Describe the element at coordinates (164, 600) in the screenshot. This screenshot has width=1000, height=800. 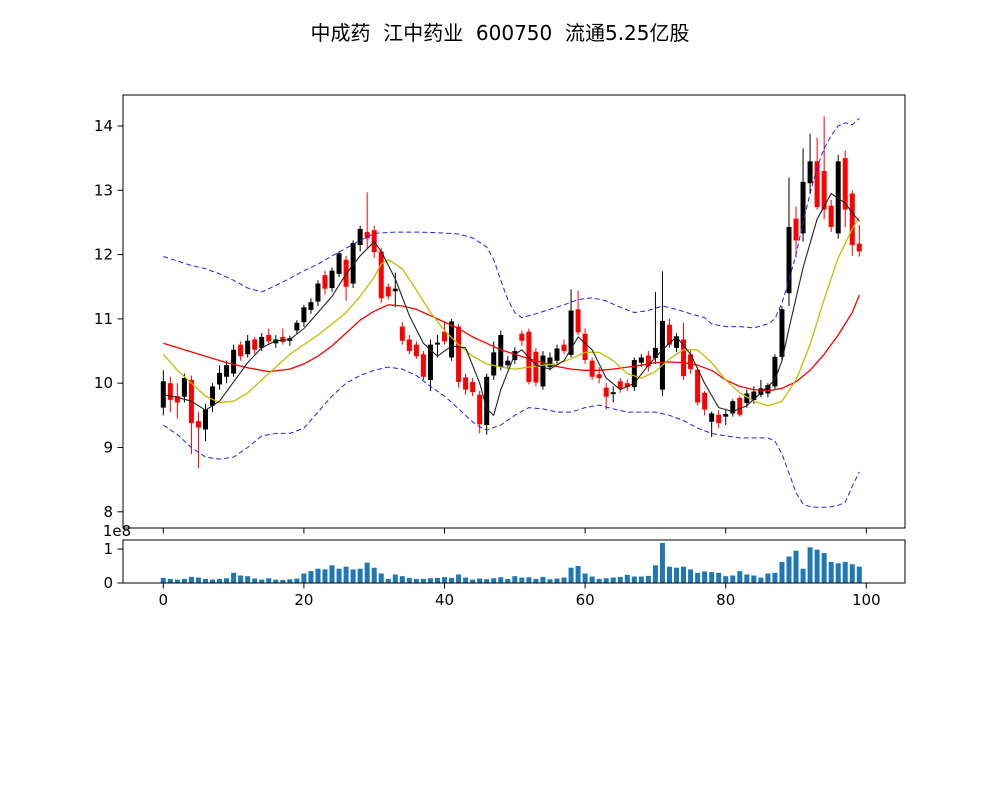
I see `x-tick-label: 0` at that location.